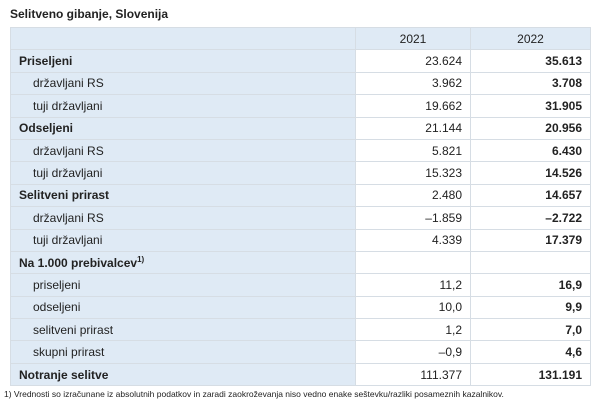  What do you see at coordinates (183, 352) in the screenshot?
I see `row-label: skupni prirast` at bounding box center [183, 352].